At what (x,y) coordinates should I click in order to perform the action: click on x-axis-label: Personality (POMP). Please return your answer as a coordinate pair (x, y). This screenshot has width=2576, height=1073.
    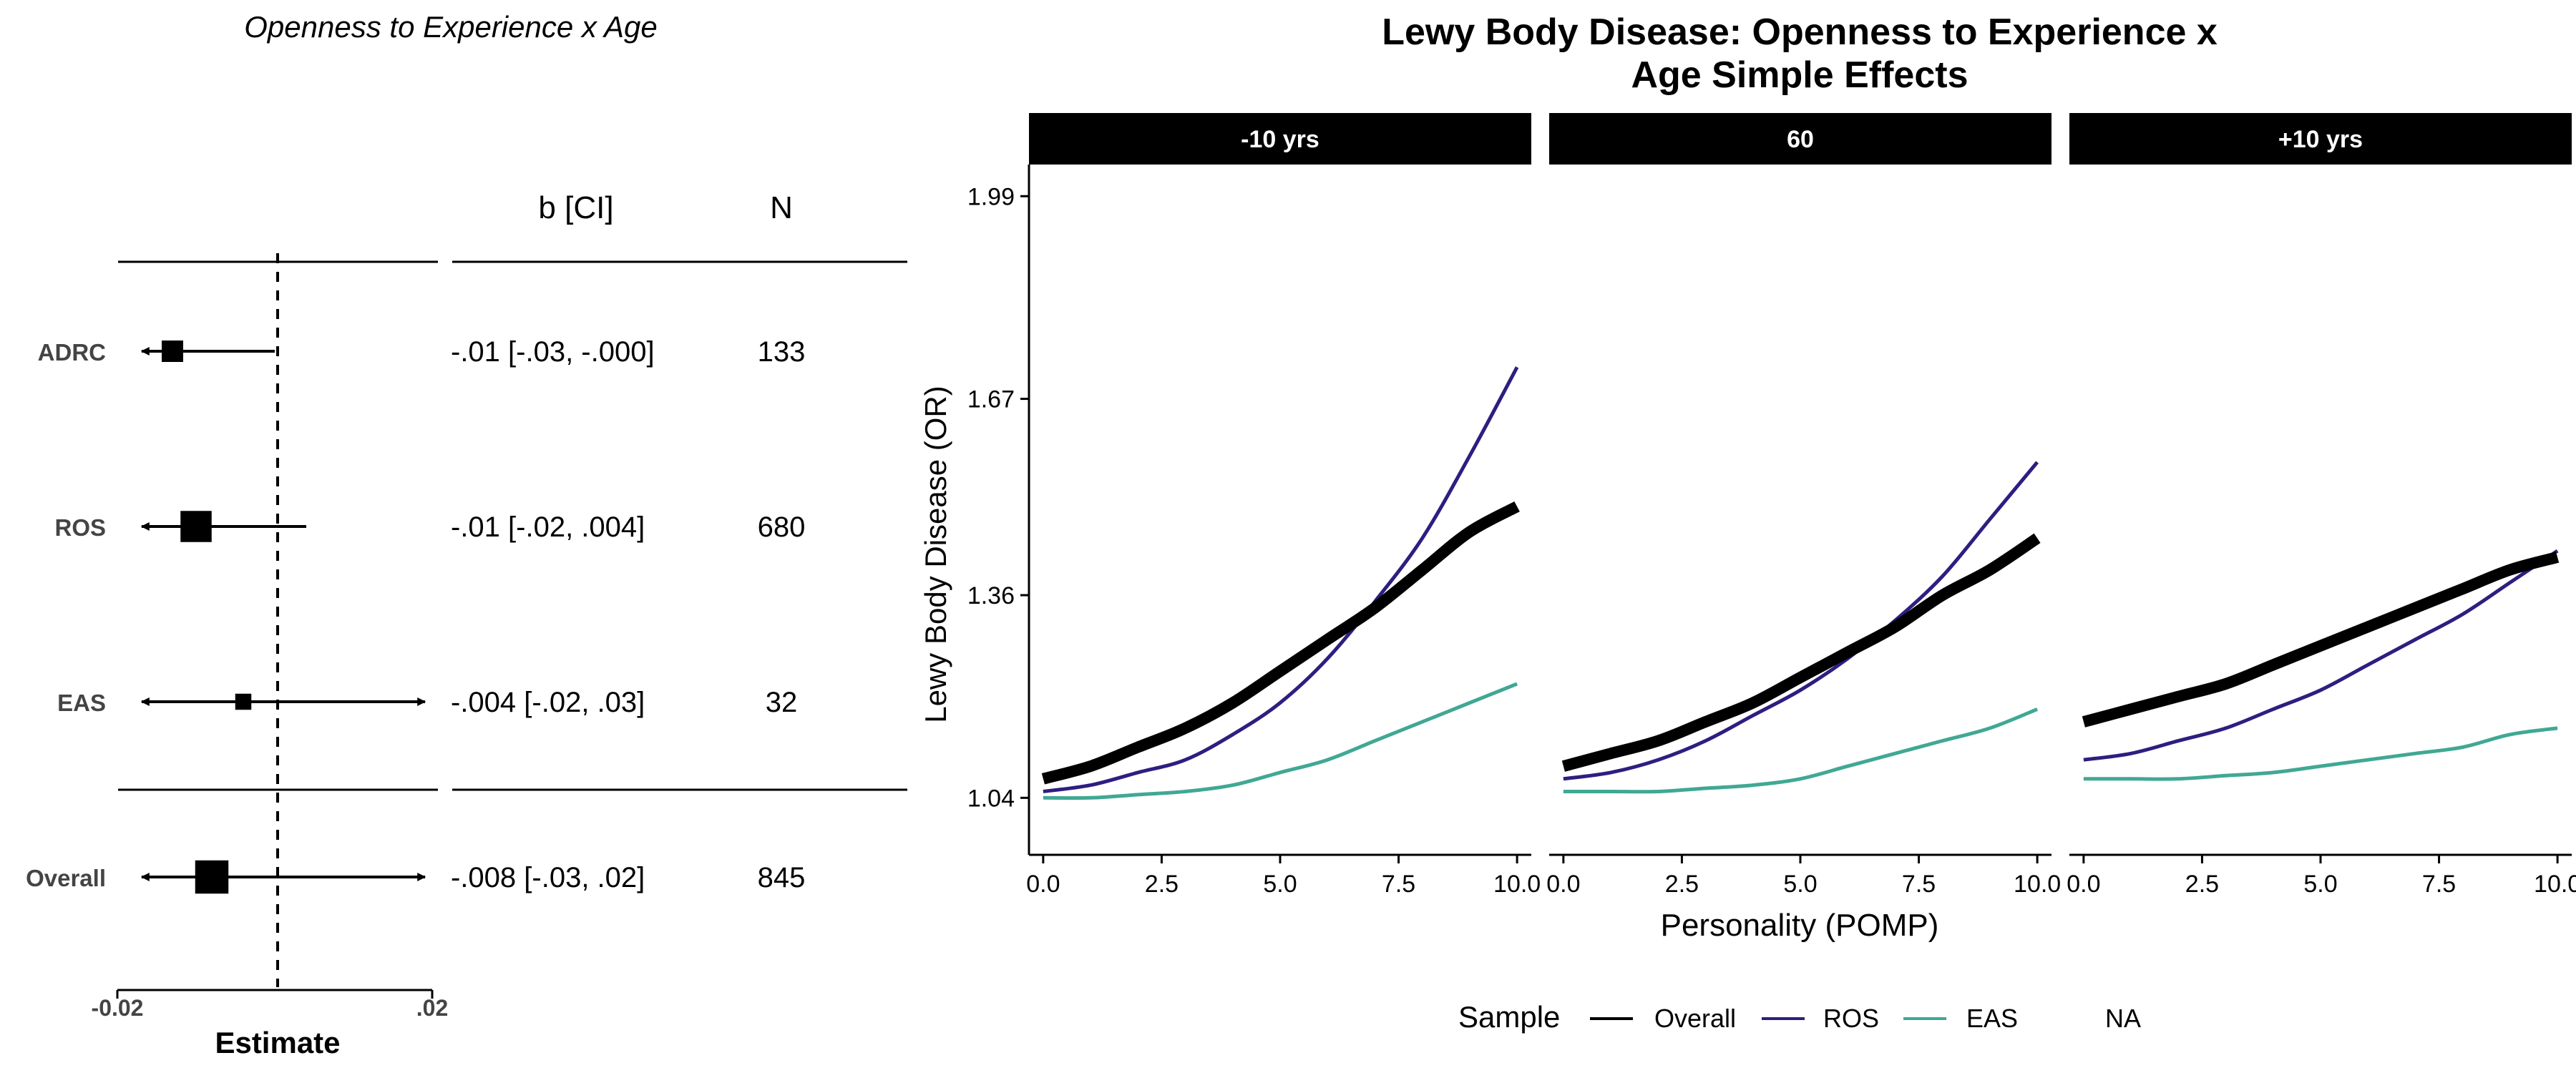
    Looking at the image, I should click on (1800, 925).